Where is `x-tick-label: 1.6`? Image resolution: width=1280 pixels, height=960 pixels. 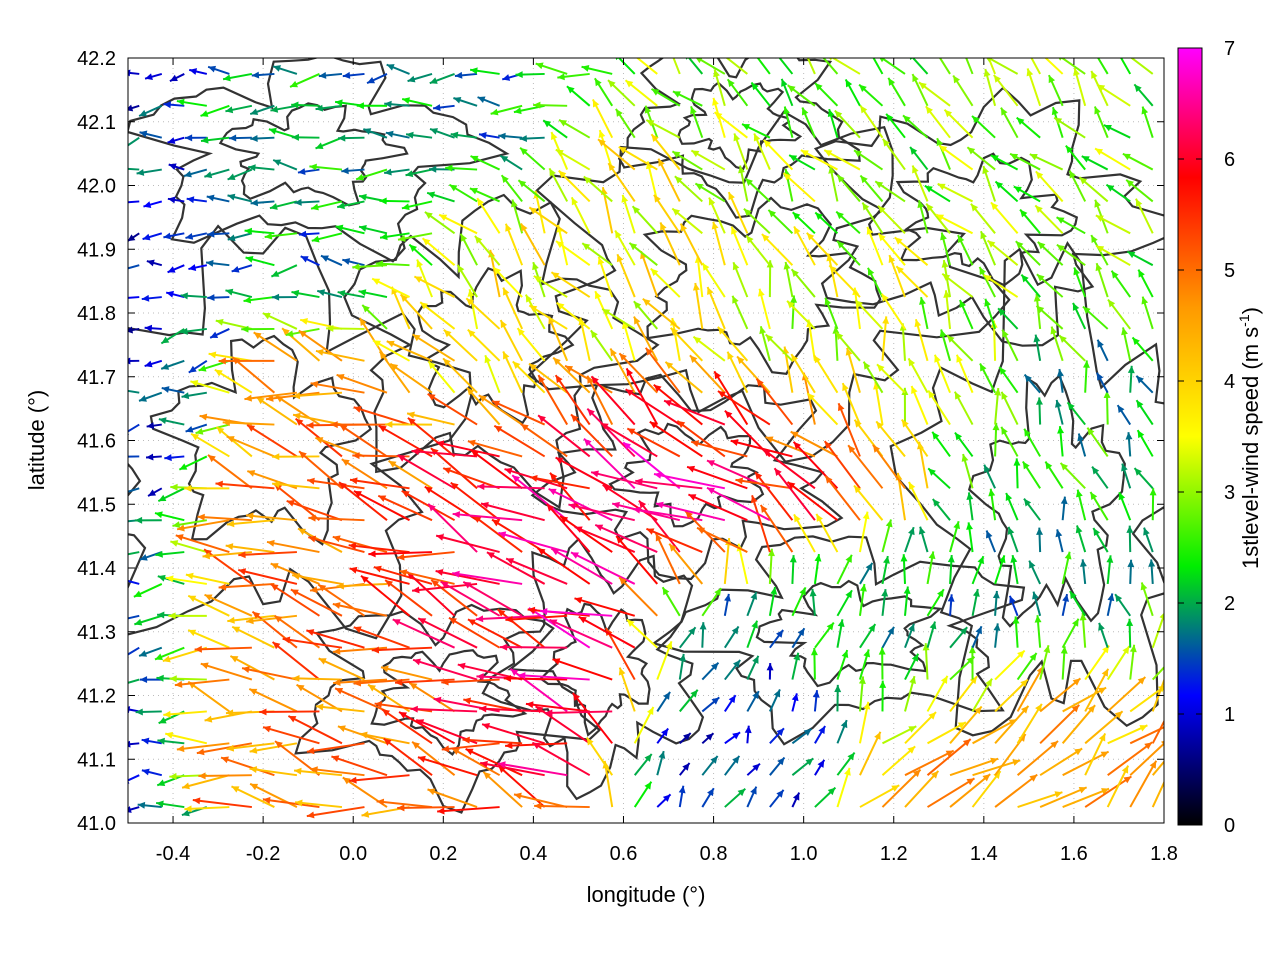
x-tick-label: 1.6 is located at coordinates (1074, 854).